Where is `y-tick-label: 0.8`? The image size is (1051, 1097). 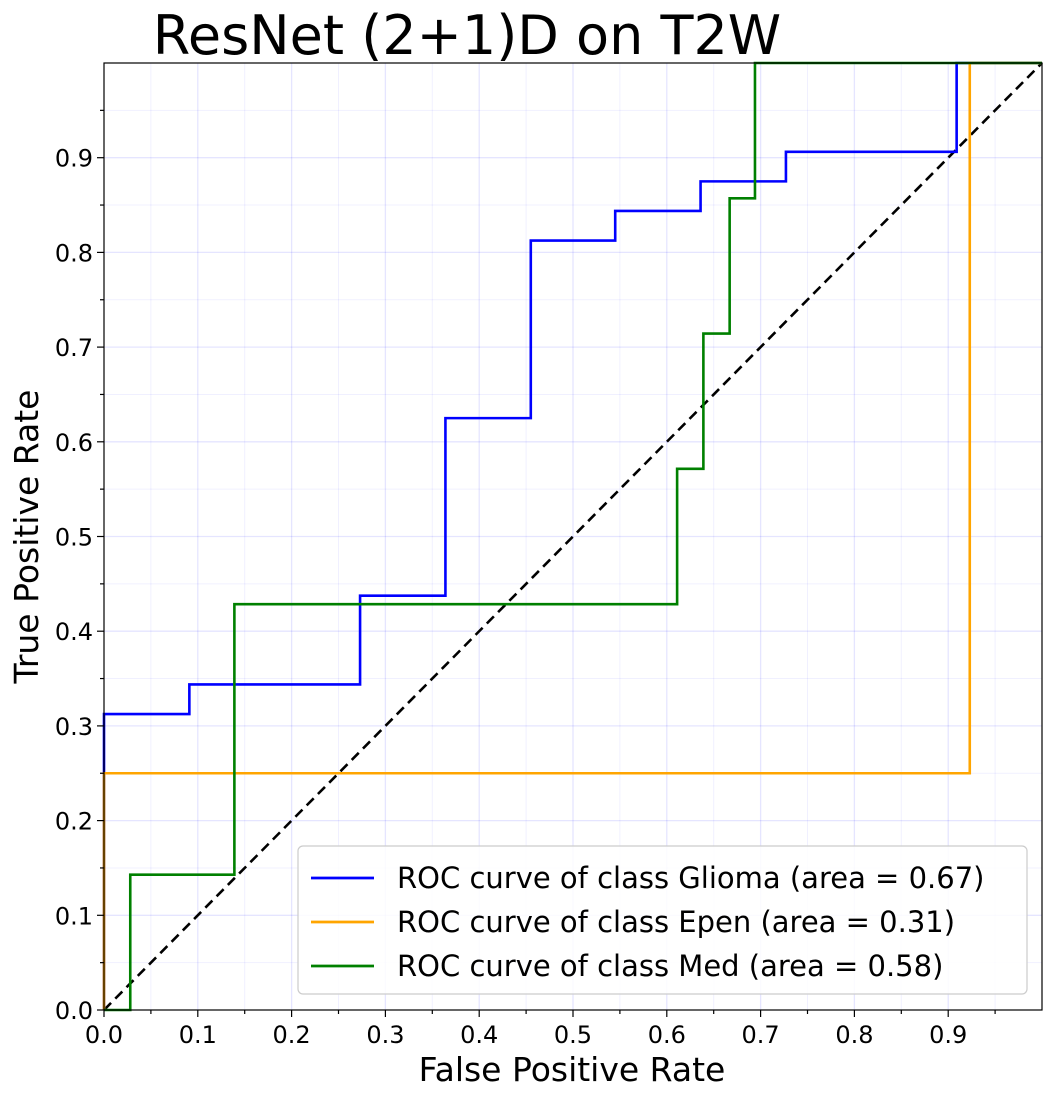 y-tick-label: 0.8 is located at coordinates (74, 253).